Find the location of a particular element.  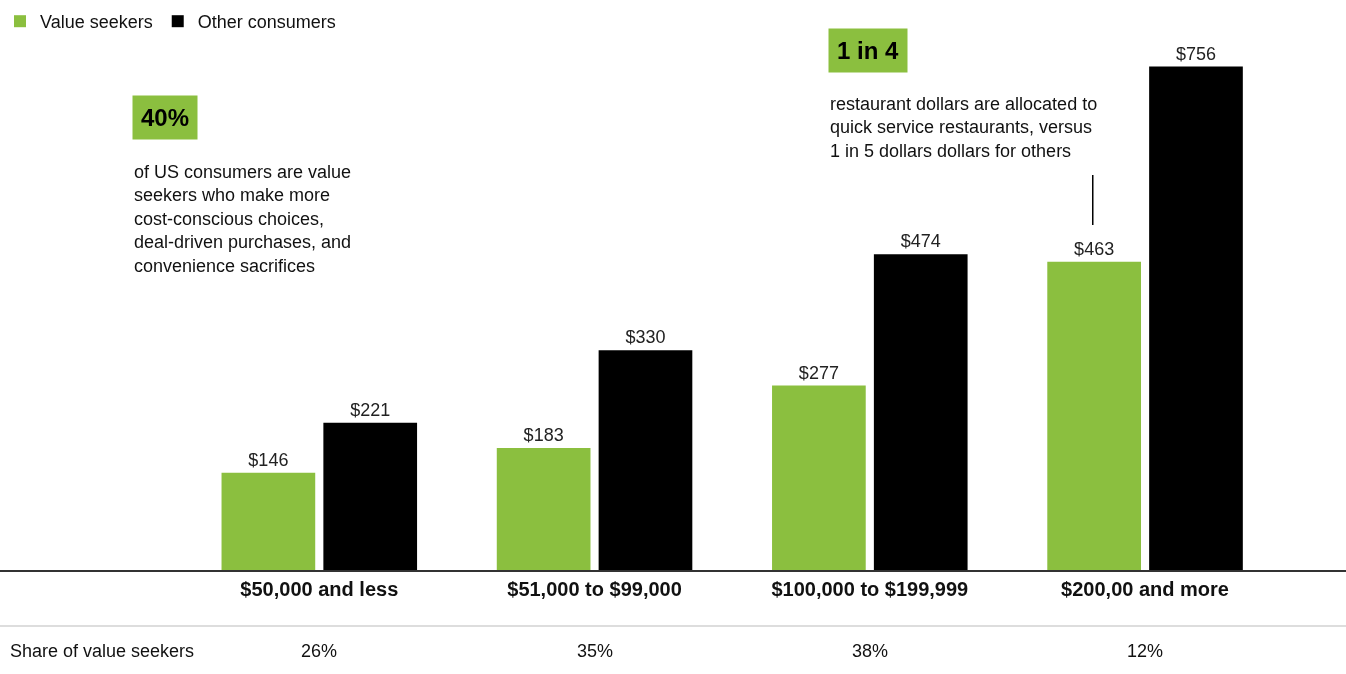

data-label: $183 is located at coordinates (543, 435).